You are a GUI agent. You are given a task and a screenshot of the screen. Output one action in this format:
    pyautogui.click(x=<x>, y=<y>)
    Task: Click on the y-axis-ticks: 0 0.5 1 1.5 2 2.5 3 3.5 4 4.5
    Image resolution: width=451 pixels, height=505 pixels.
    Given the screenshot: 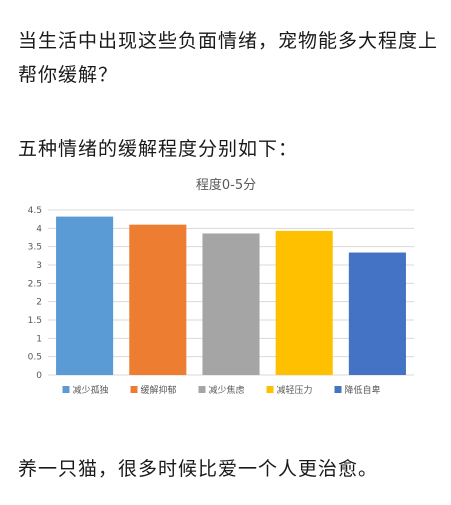 What is the action you would take?
    pyautogui.click(x=35, y=293)
    